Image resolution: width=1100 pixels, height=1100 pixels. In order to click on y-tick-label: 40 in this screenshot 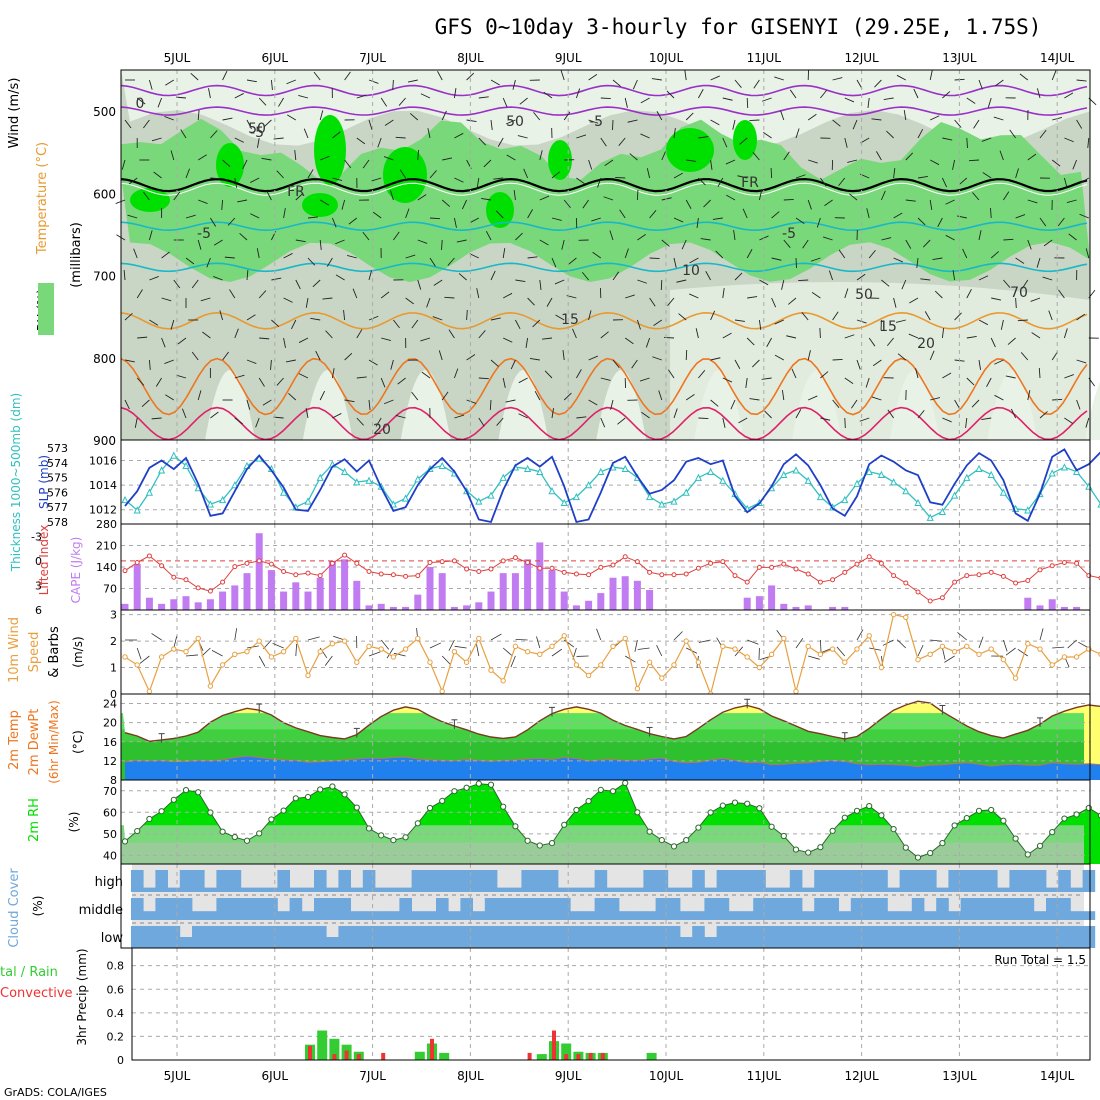, I will do `click(110, 855)`.